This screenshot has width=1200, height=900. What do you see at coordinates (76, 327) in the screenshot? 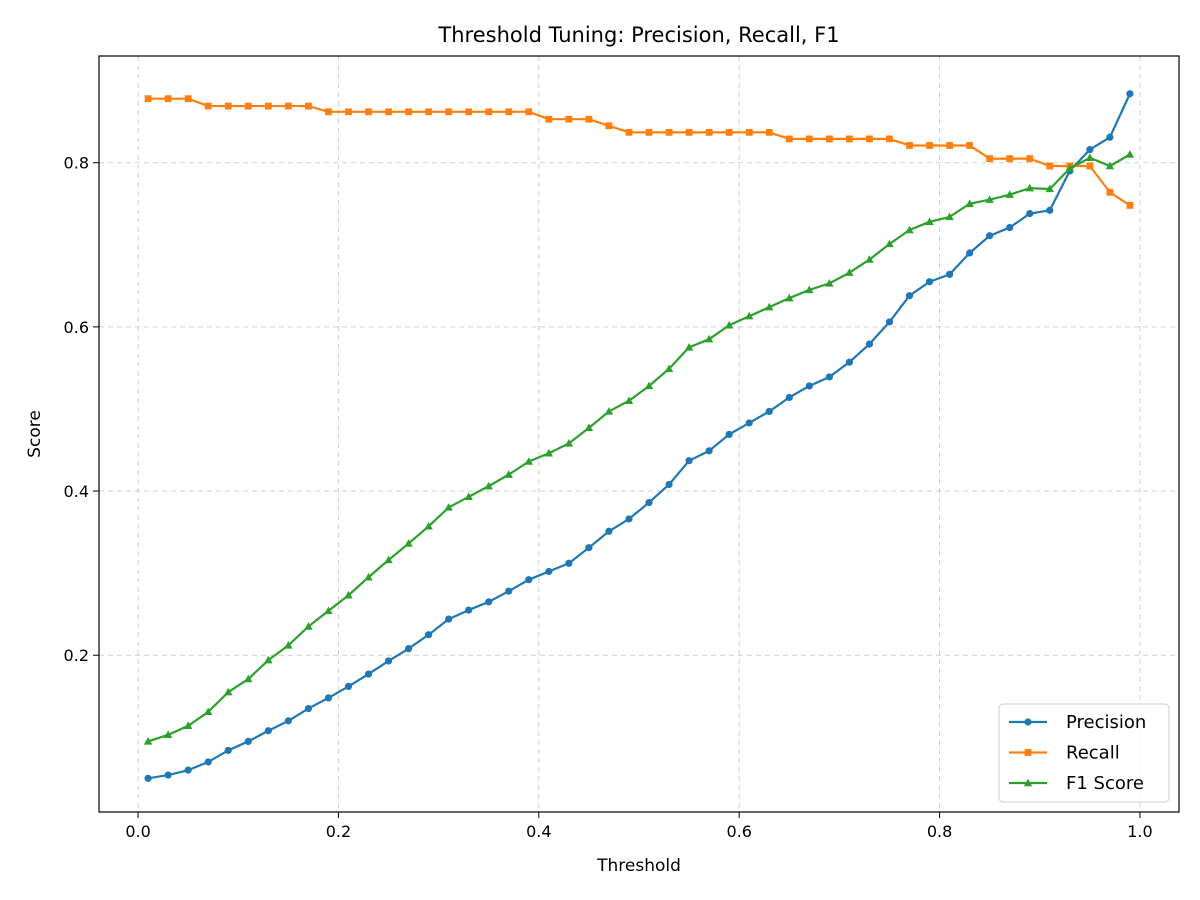
I see `y-tick-label: 0.6` at bounding box center [76, 327].